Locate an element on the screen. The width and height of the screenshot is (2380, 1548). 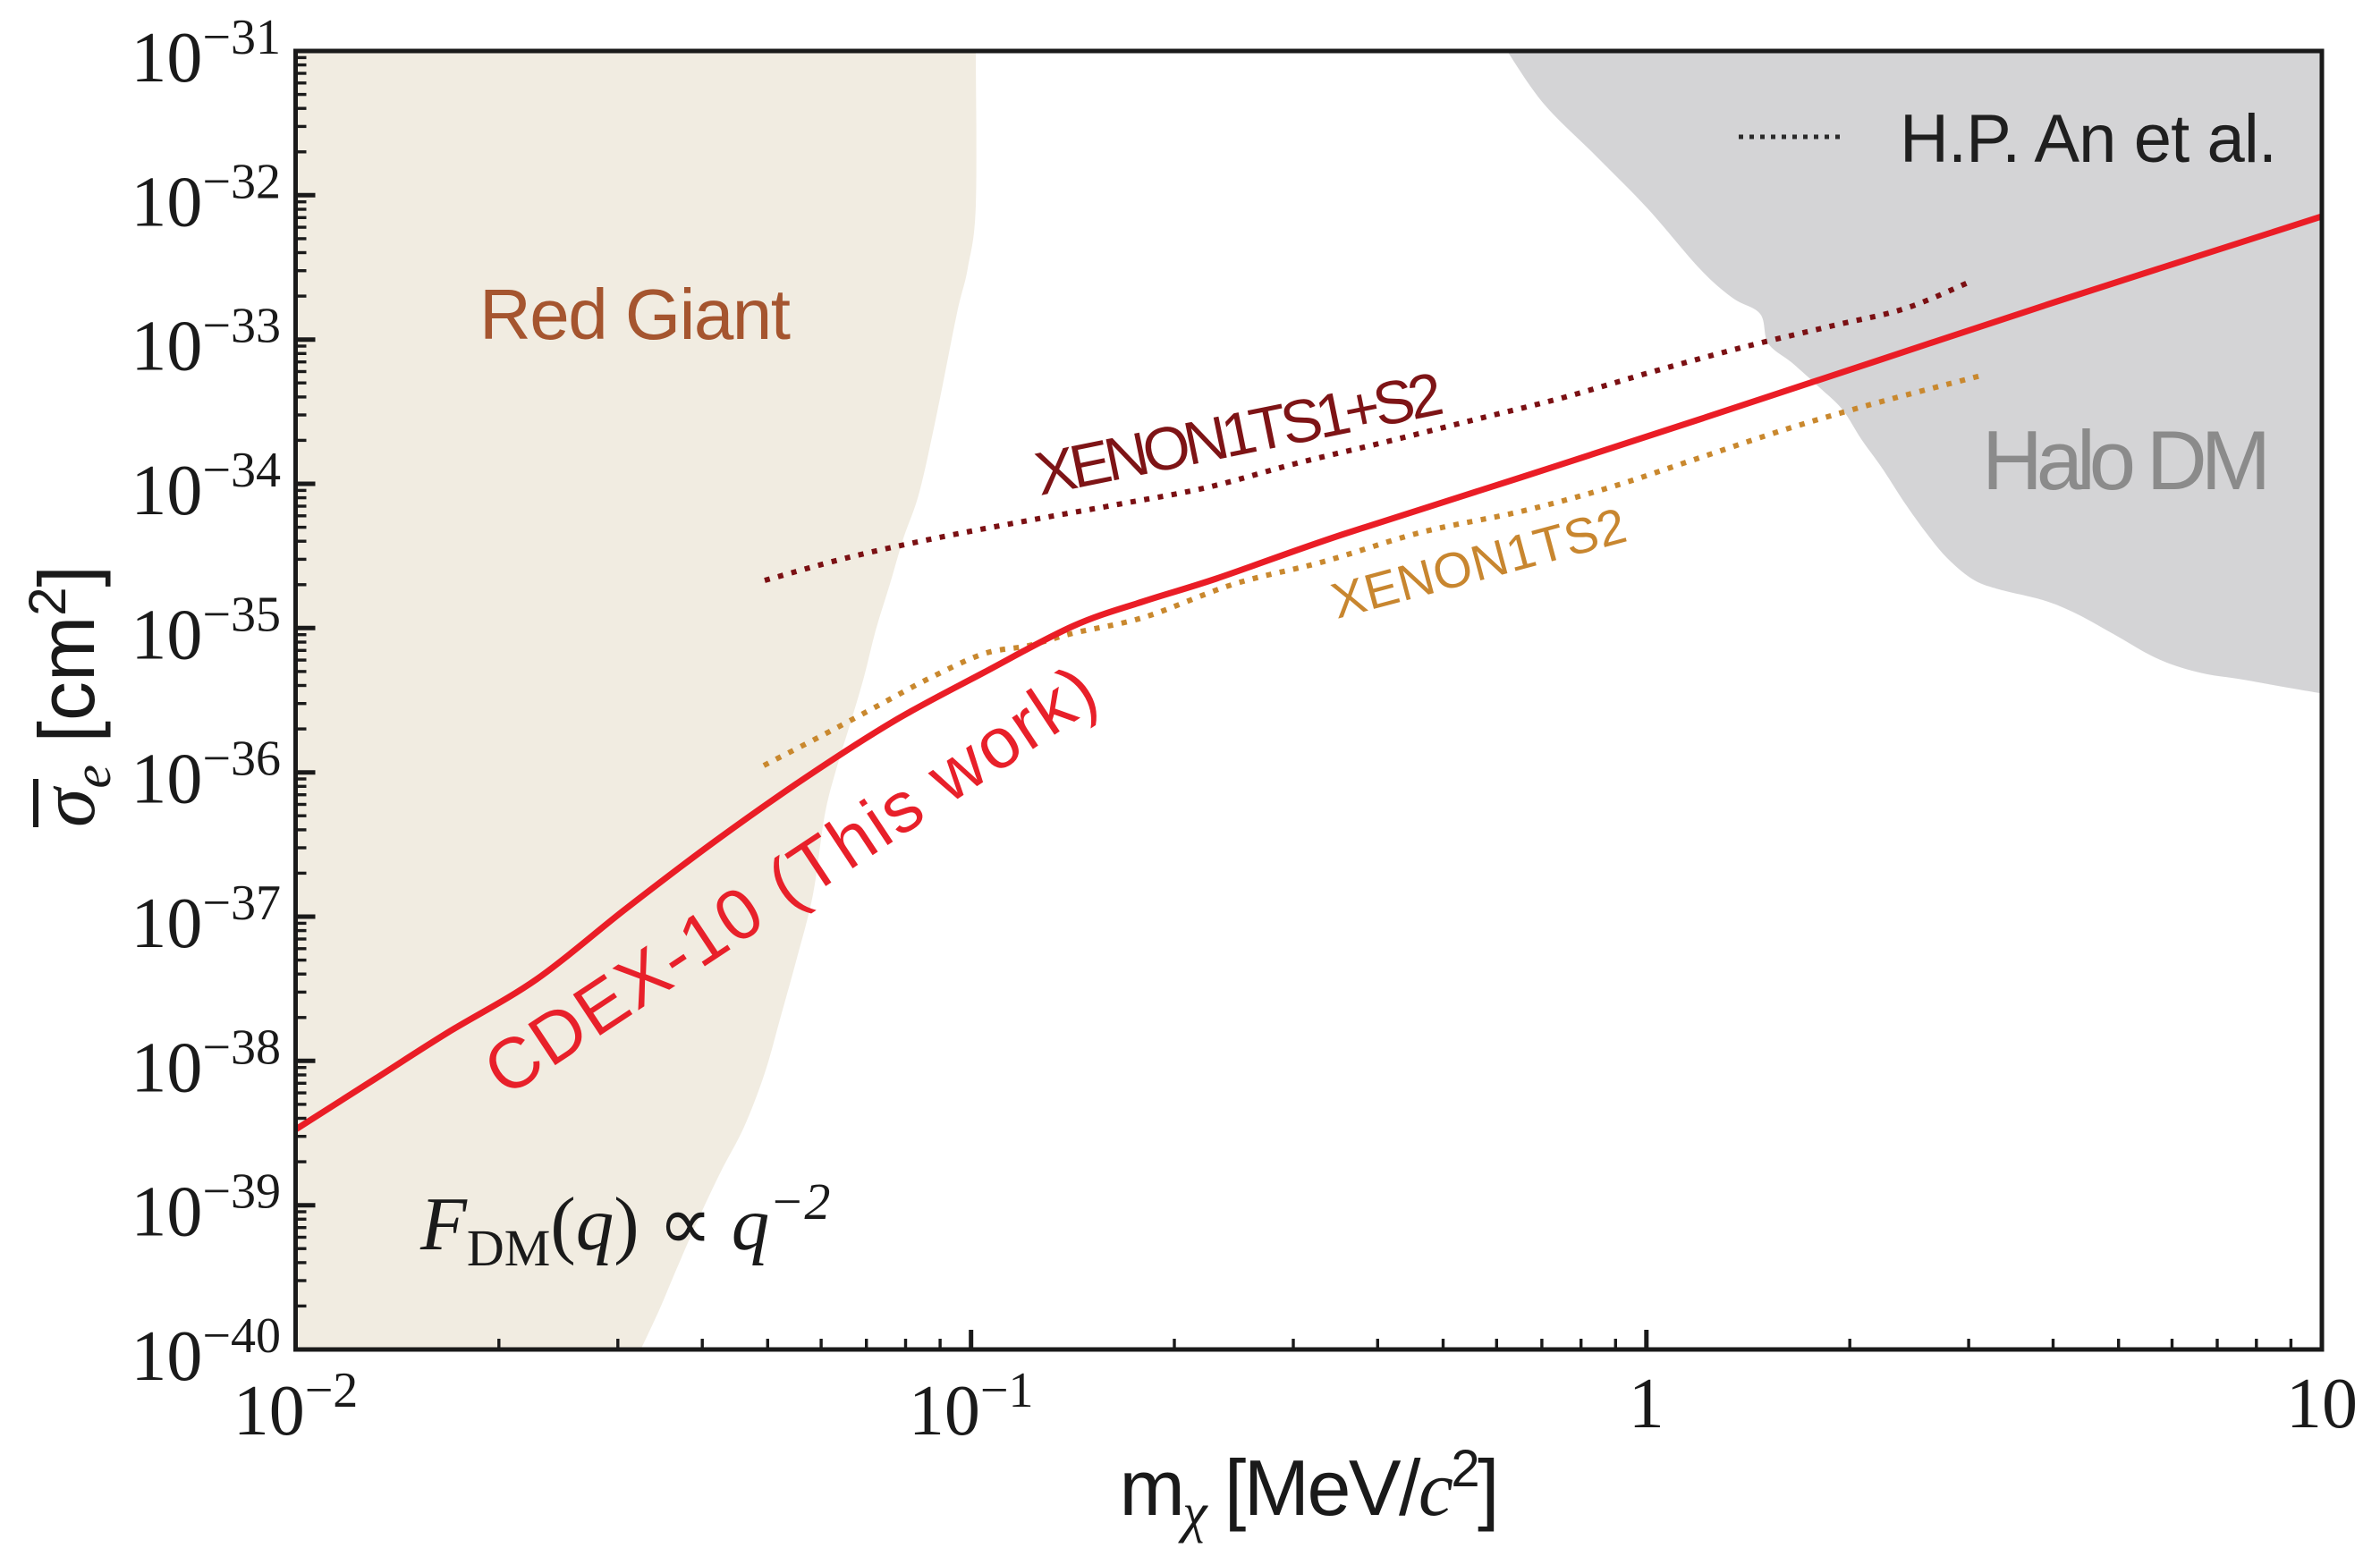
svg-text: mχ [MeV/c2] is located at coordinates (1310, 1492).